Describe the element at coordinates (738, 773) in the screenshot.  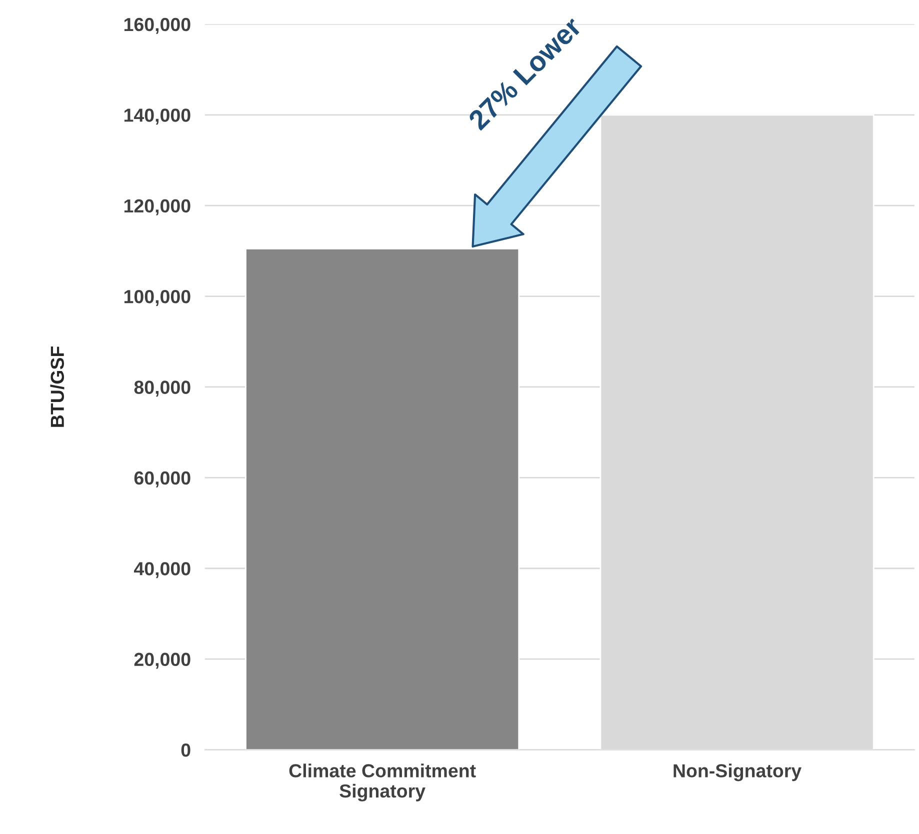
I see `x-tick-label: Non-Signatory` at that location.